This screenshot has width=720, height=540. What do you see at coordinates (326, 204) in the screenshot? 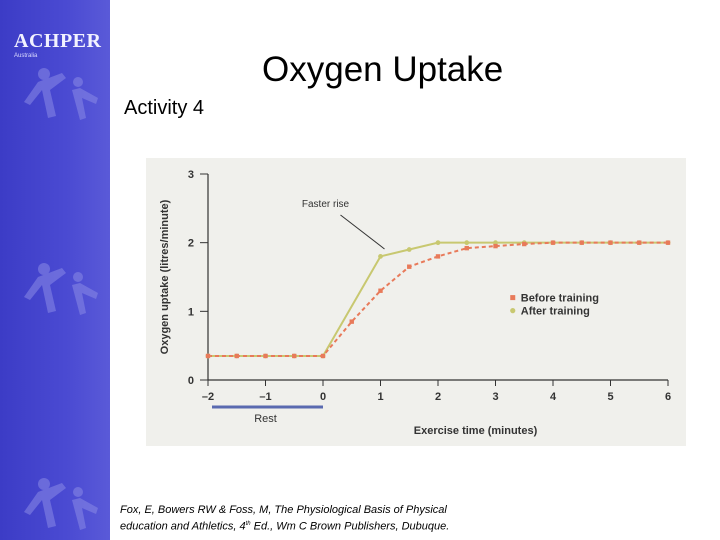
I see `faster-rise-annotation: Faster rise` at bounding box center [326, 204].